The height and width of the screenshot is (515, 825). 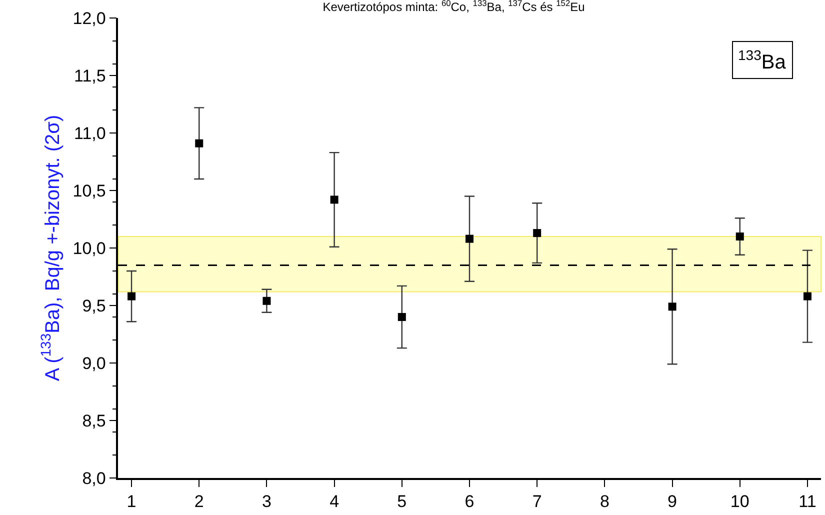 I want to click on x-tick-label: 9, so click(x=673, y=502).